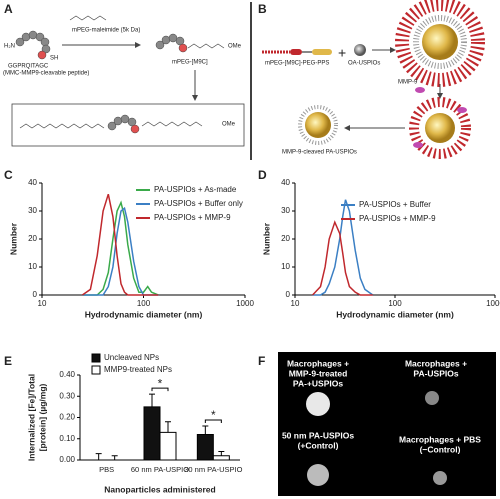 The image size is (500, 499). Describe the element at coordinates (96, 370) in the screenshot. I see `legend-swatch` at that location.